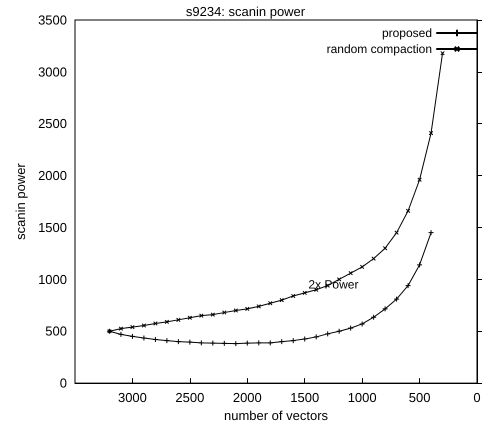  I want to click on y-tick-label: 1500, so click(52, 227).